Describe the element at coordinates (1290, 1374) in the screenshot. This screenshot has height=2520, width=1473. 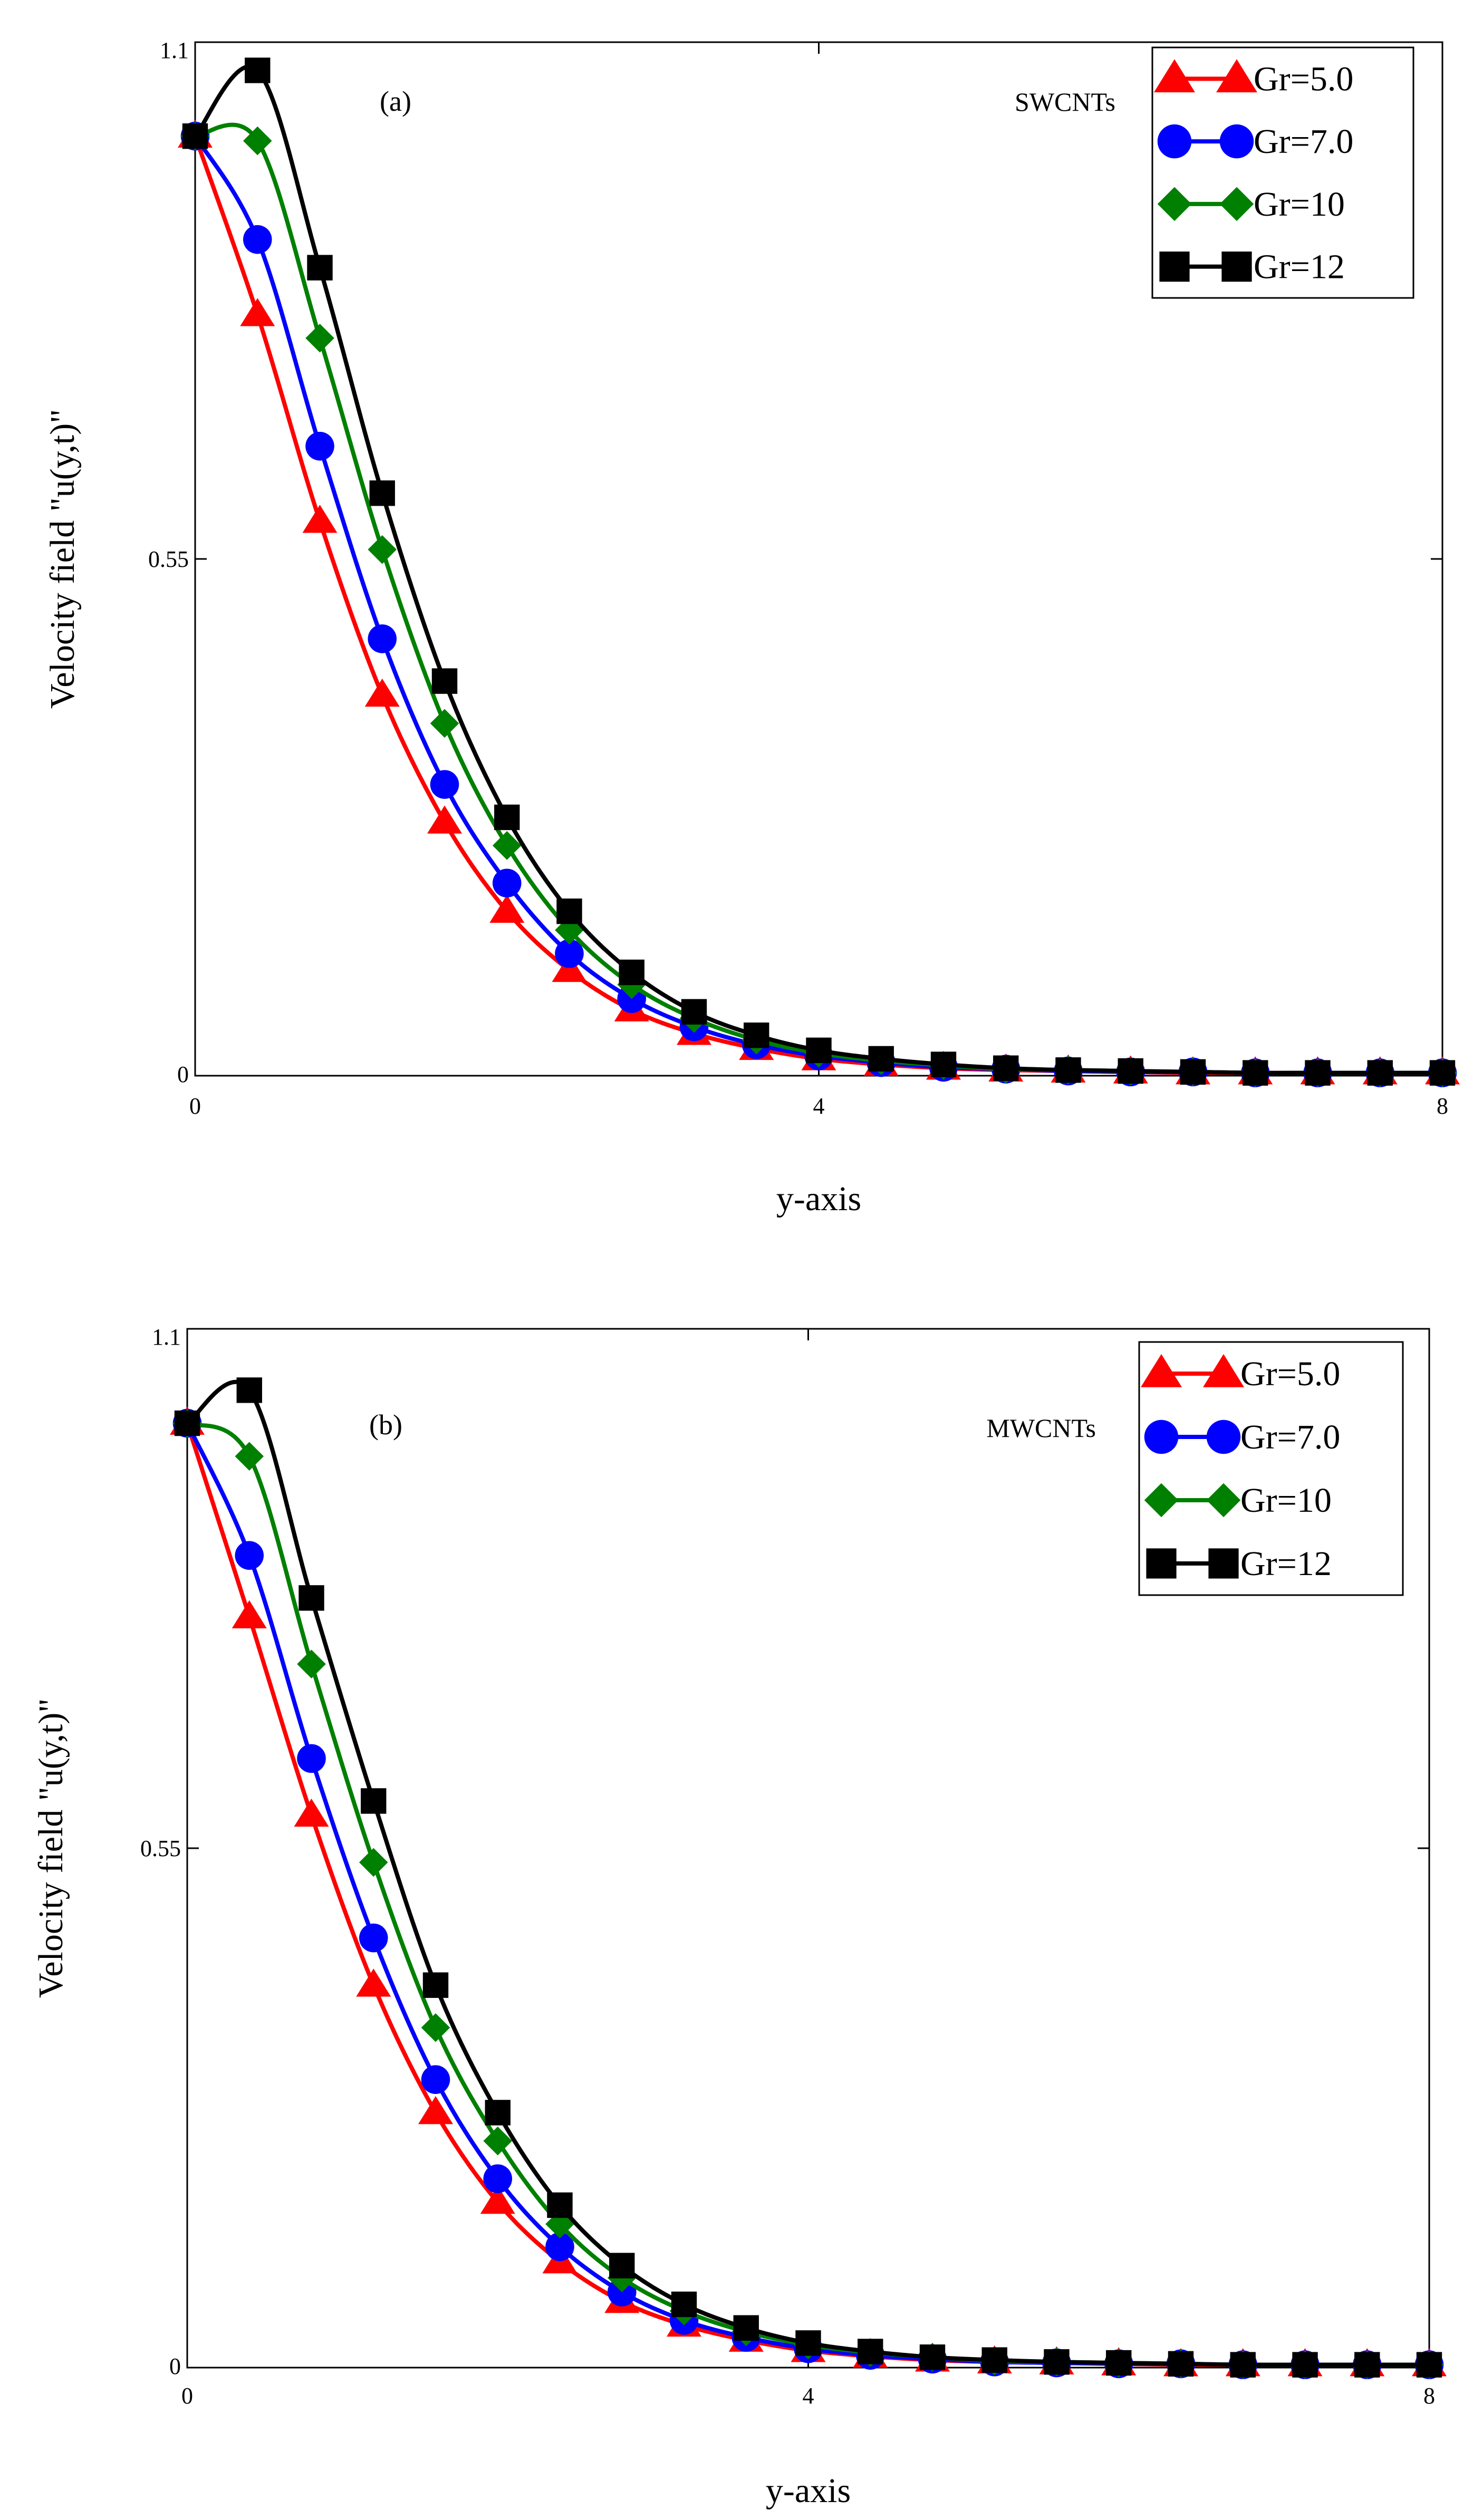
I see `legend-entry: Gr=5.0` at that location.